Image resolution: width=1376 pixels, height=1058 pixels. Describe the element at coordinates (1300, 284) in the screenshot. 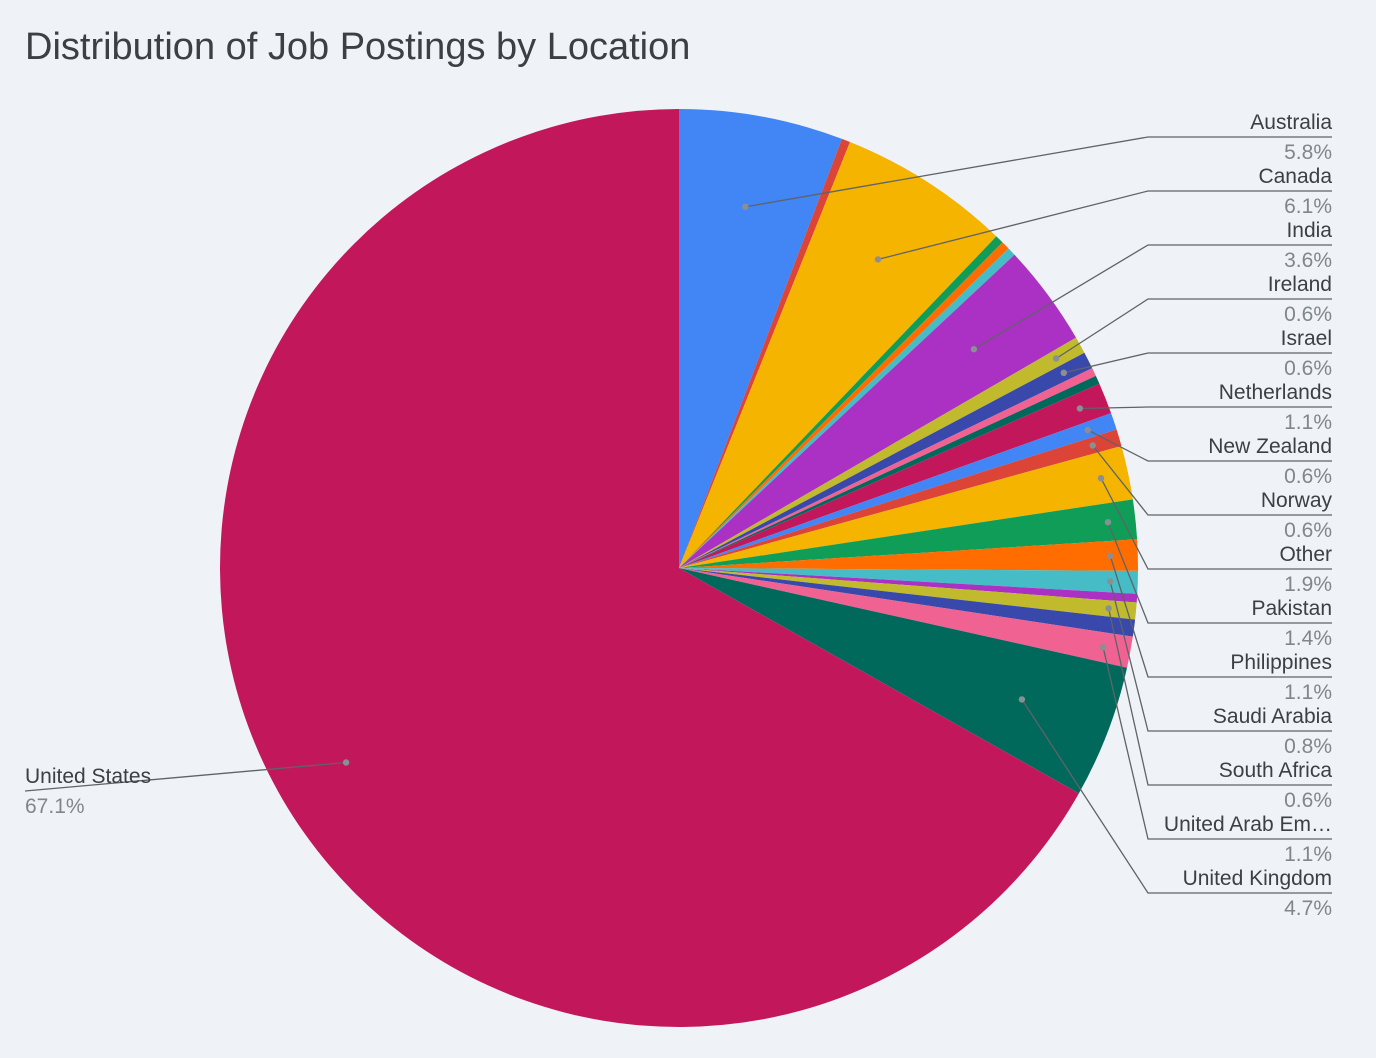

I see `slice-label-ireland: Ireland` at that location.